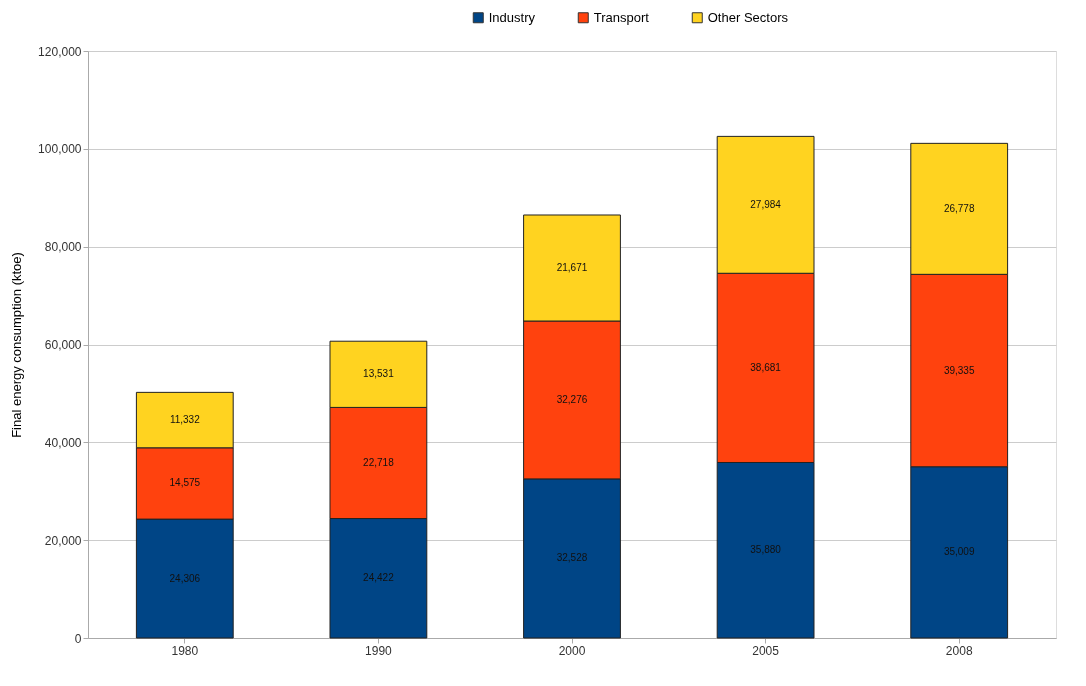 The width and height of the screenshot is (1086, 686). Describe the element at coordinates (959, 552) in the screenshot. I see `data-label: 35,009` at that location.